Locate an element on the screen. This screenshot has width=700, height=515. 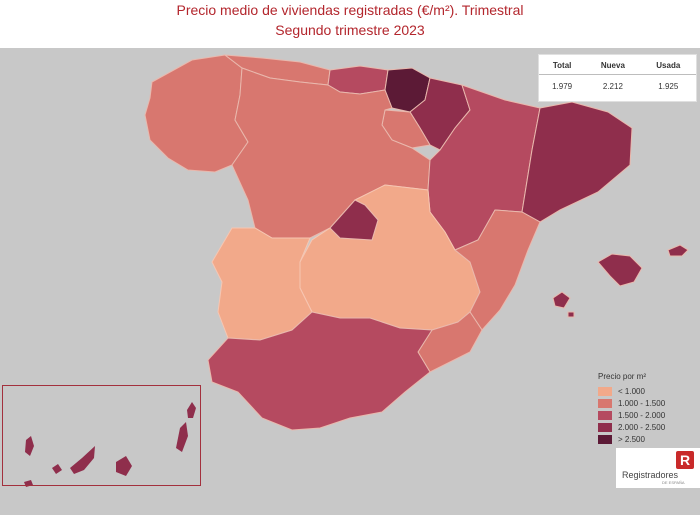
legend-item: > 2.500 is located at coordinates (631, 439).